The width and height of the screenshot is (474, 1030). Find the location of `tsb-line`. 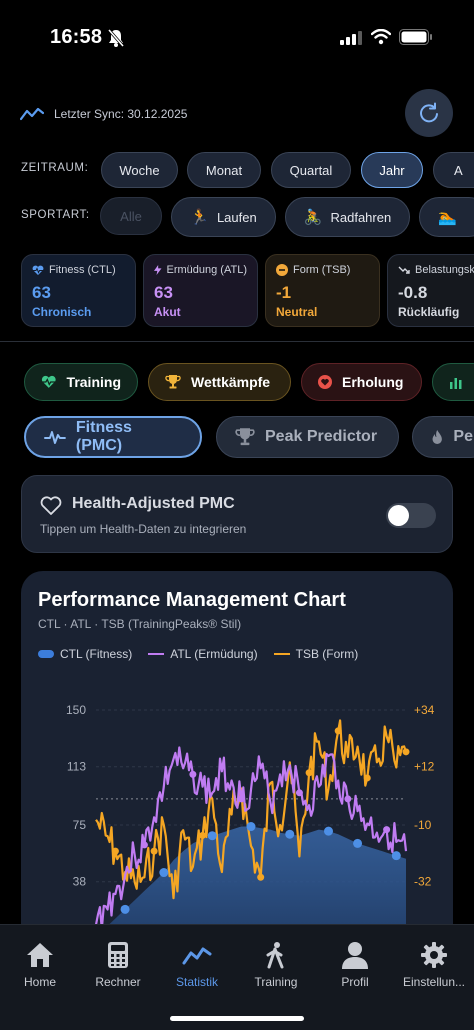

tsb-line is located at coordinates (251, 809).